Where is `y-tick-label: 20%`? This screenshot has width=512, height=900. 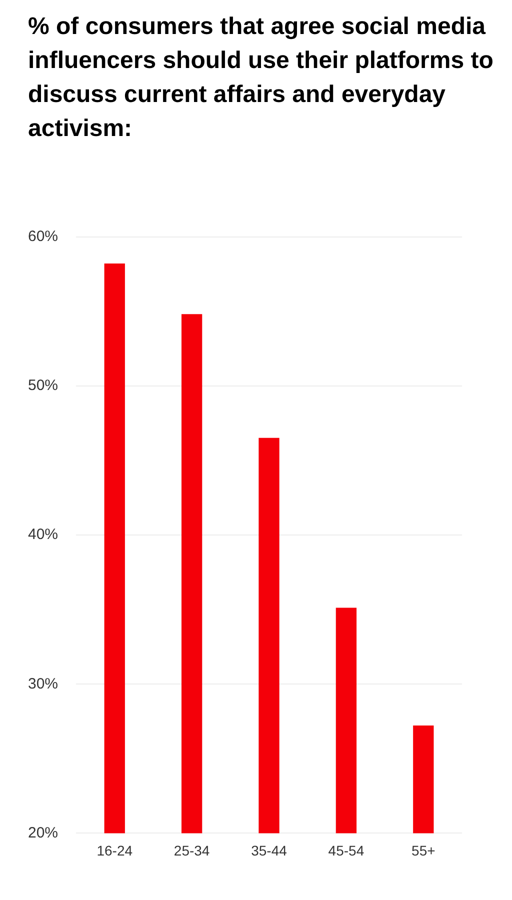 y-tick-label: 20% is located at coordinates (43, 833).